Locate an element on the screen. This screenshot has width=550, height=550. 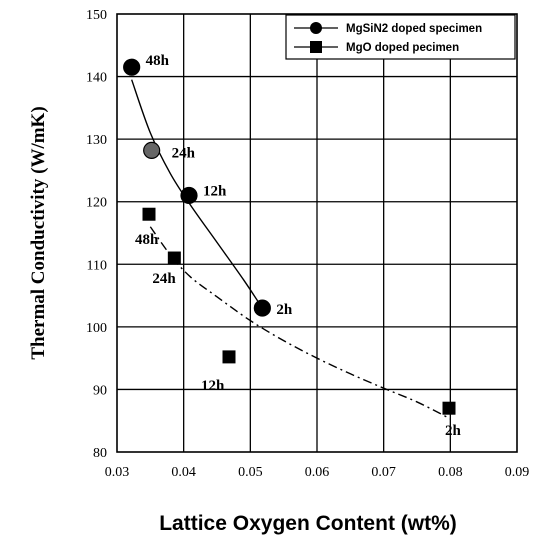
trend-line-mgsin2 is located at coordinates (197, 194).